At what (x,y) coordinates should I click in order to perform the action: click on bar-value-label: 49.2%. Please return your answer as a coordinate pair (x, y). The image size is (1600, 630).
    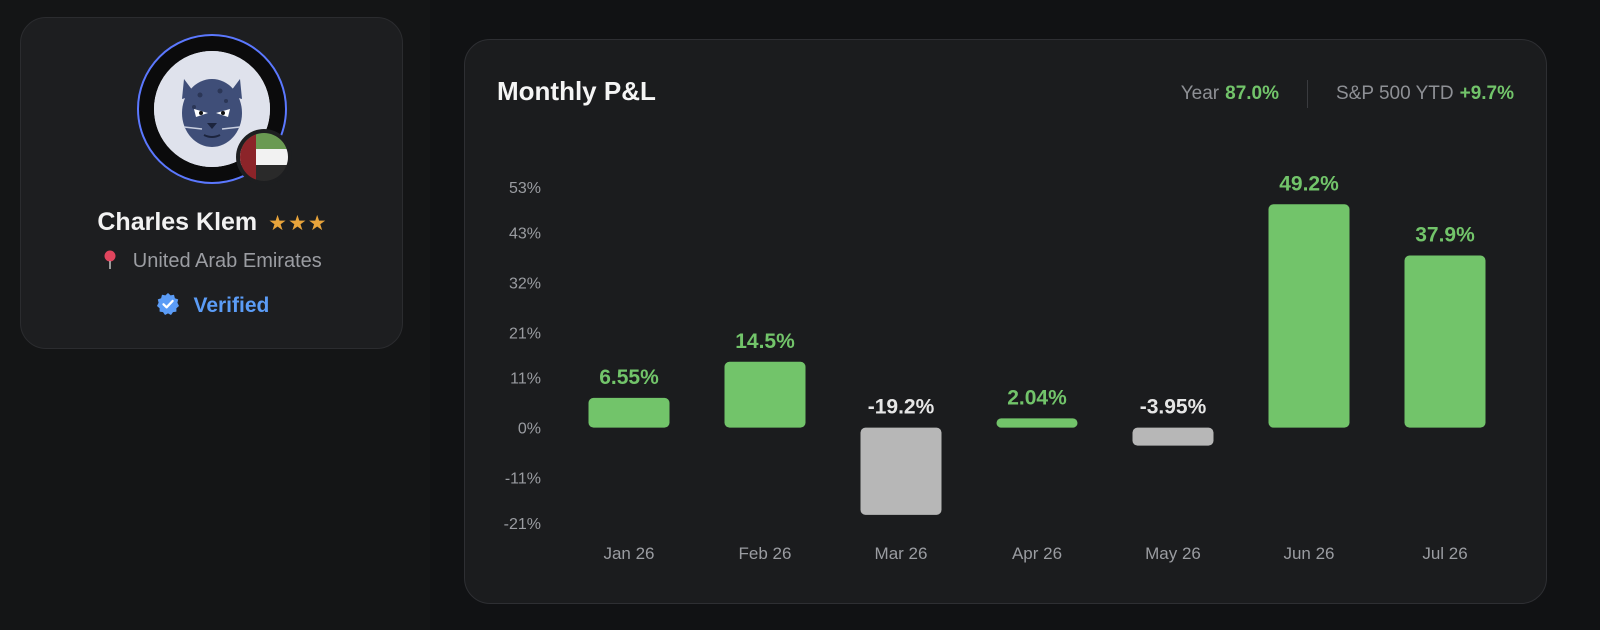
    Looking at the image, I should click on (1309, 183).